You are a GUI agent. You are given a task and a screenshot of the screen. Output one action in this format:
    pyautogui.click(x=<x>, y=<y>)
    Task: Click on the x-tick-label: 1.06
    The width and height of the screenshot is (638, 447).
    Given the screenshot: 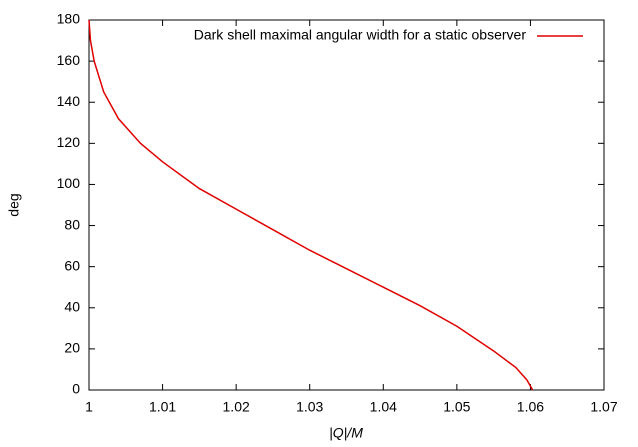 What is the action you would take?
    pyautogui.click(x=530, y=407)
    